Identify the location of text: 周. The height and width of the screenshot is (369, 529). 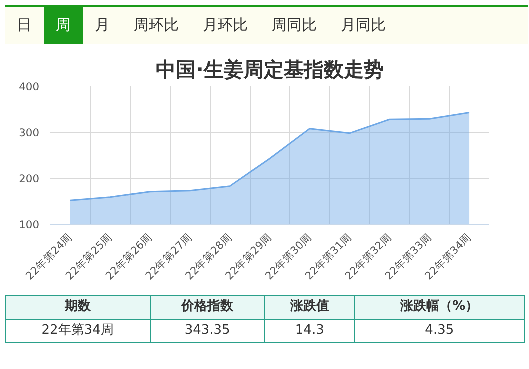
(63, 25).